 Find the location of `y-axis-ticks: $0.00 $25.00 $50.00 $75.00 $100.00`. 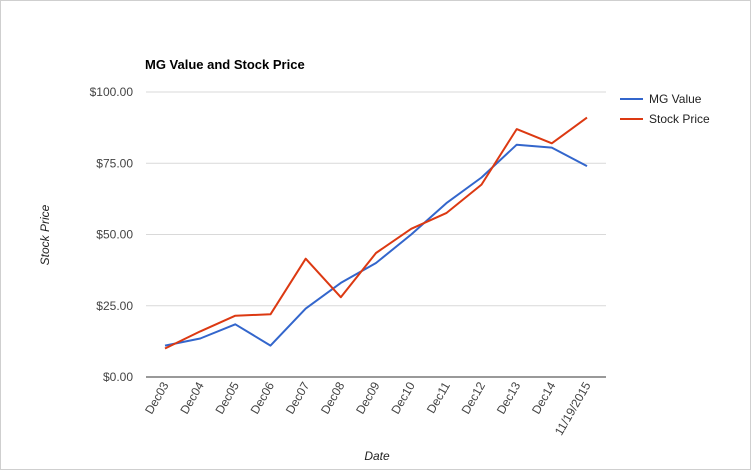

y-axis-ticks: $0.00 $25.00 $50.00 $75.00 $100.00 is located at coordinates (112, 234).